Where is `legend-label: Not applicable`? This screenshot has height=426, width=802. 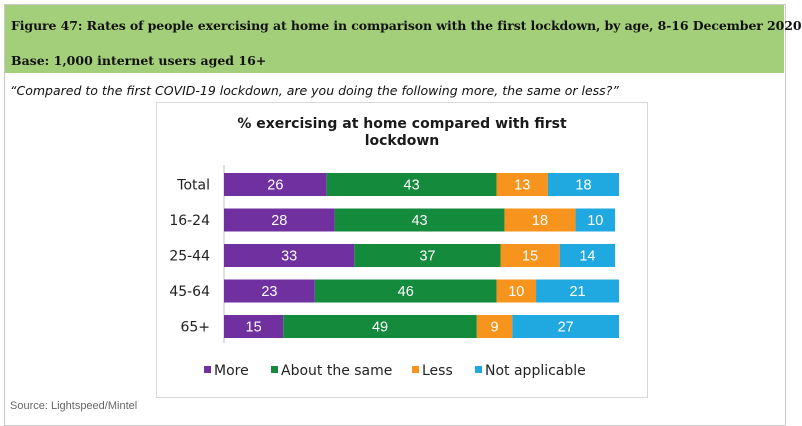 legend-label: Not applicable is located at coordinates (535, 371).